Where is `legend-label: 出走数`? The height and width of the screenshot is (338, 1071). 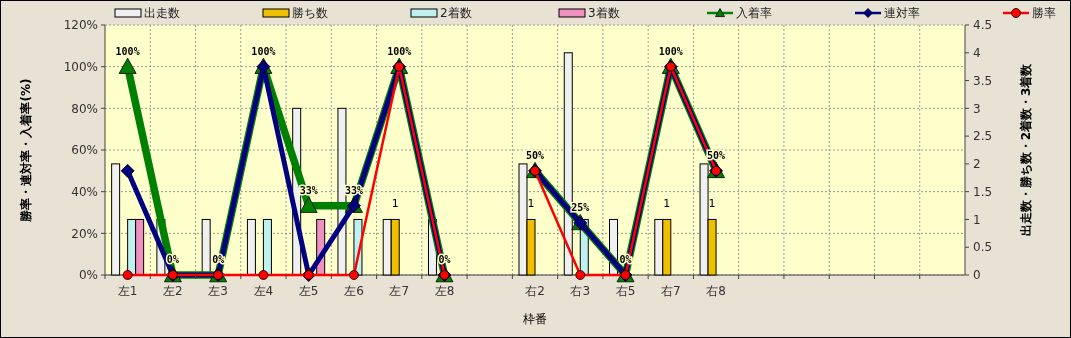
legend-label: 出走数 is located at coordinates (162, 13).